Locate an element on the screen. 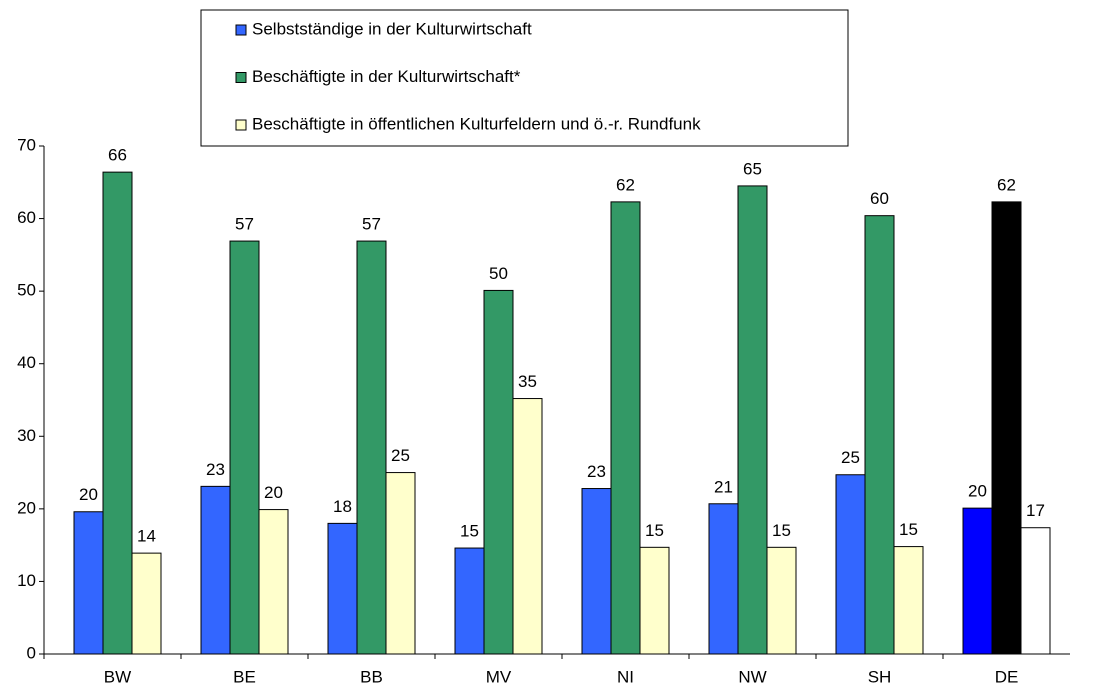 This screenshot has height=693, width=1099. x-tick-label: BB is located at coordinates (371, 676).